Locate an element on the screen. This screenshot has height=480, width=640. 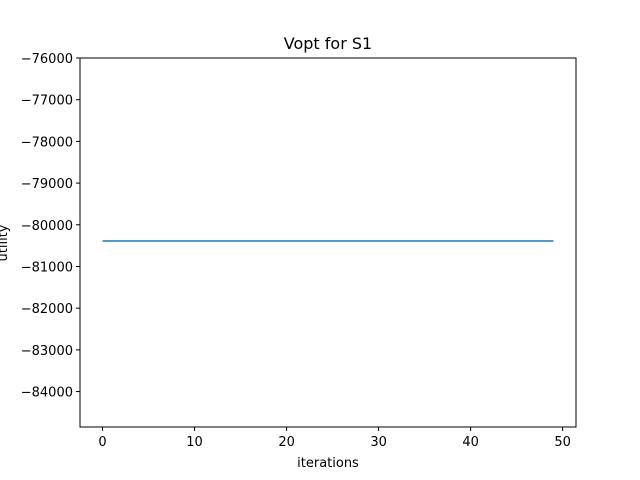
chart-title: Vopt for S1 is located at coordinates (328, 43).